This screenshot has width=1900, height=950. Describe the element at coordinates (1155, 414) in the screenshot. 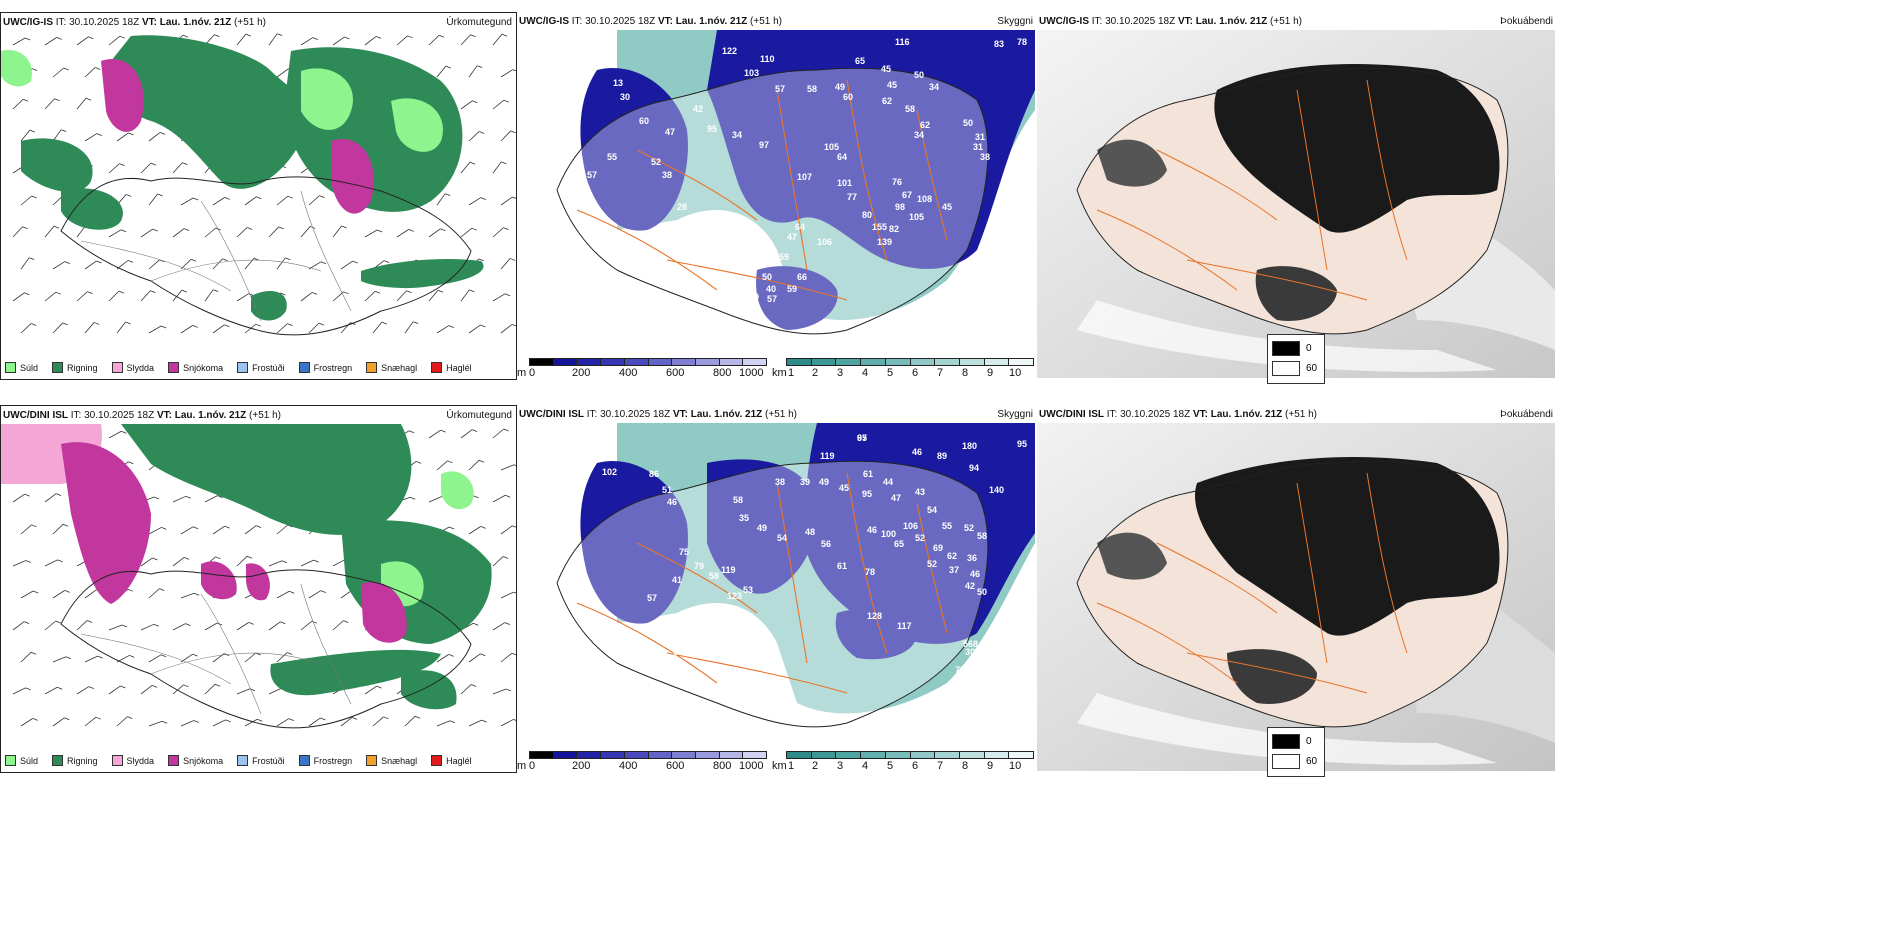

I see `it-value: 30.10.2025 18Z` at that location.